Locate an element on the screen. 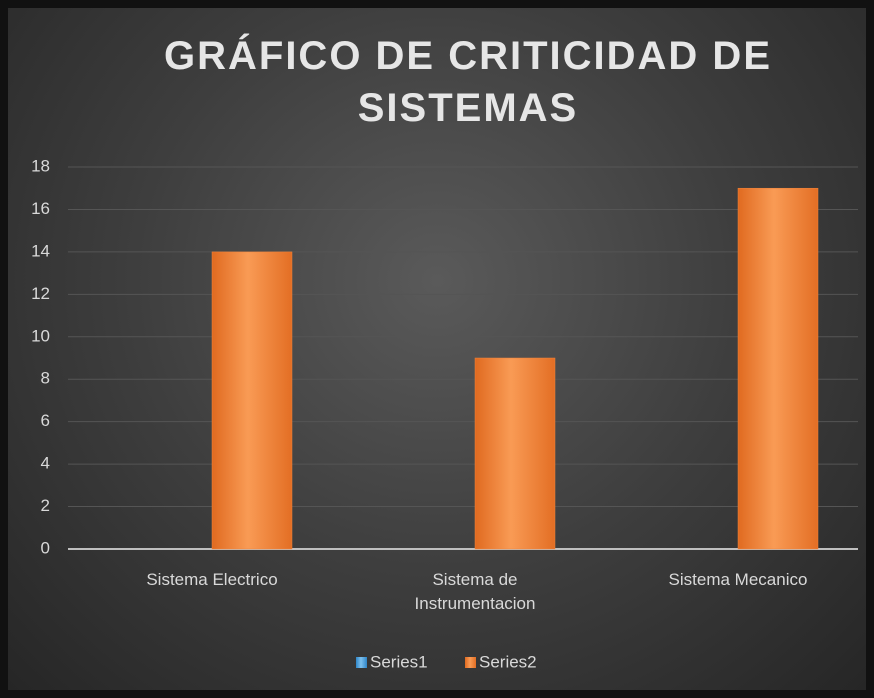  x-tick-label: Sistema Electrico is located at coordinates (212, 579).